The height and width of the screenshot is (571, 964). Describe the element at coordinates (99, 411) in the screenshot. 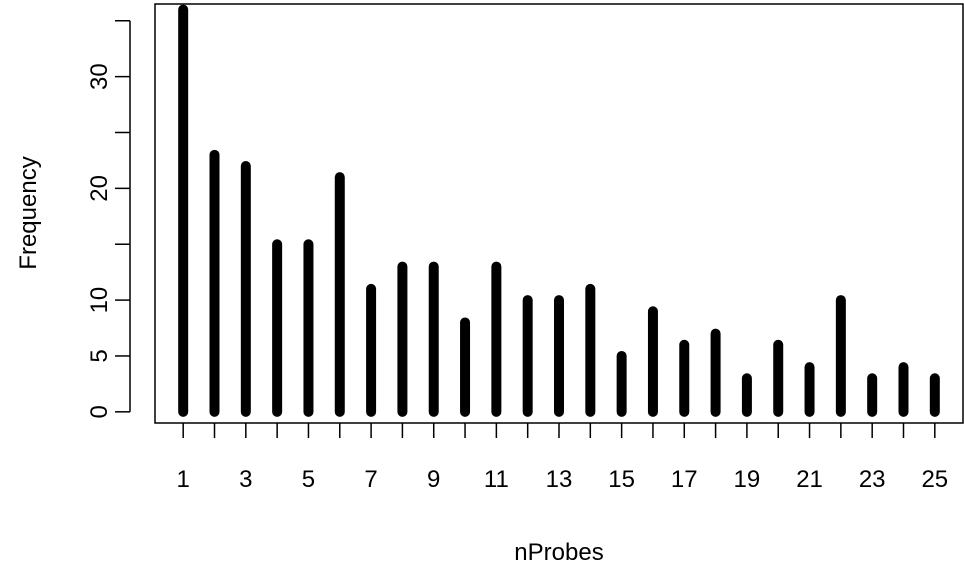

I see `y-tick-label-0: 0` at that location.